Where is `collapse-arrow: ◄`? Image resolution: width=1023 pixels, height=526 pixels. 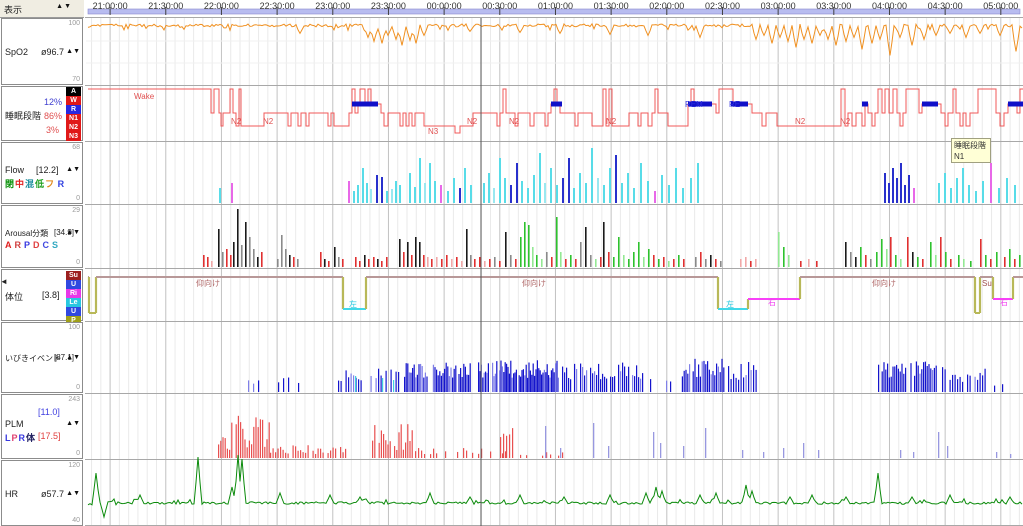 collapse-arrow: ◄ is located at coordinates (4, 281).